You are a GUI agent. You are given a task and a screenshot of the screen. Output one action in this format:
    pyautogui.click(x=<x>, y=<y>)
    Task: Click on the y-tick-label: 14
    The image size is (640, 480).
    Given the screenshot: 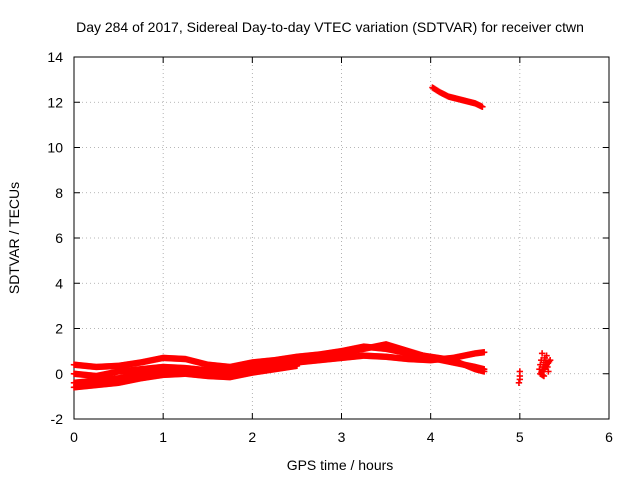 What is the action you would take?
    pyautogui.click(x=55, y=57)
    